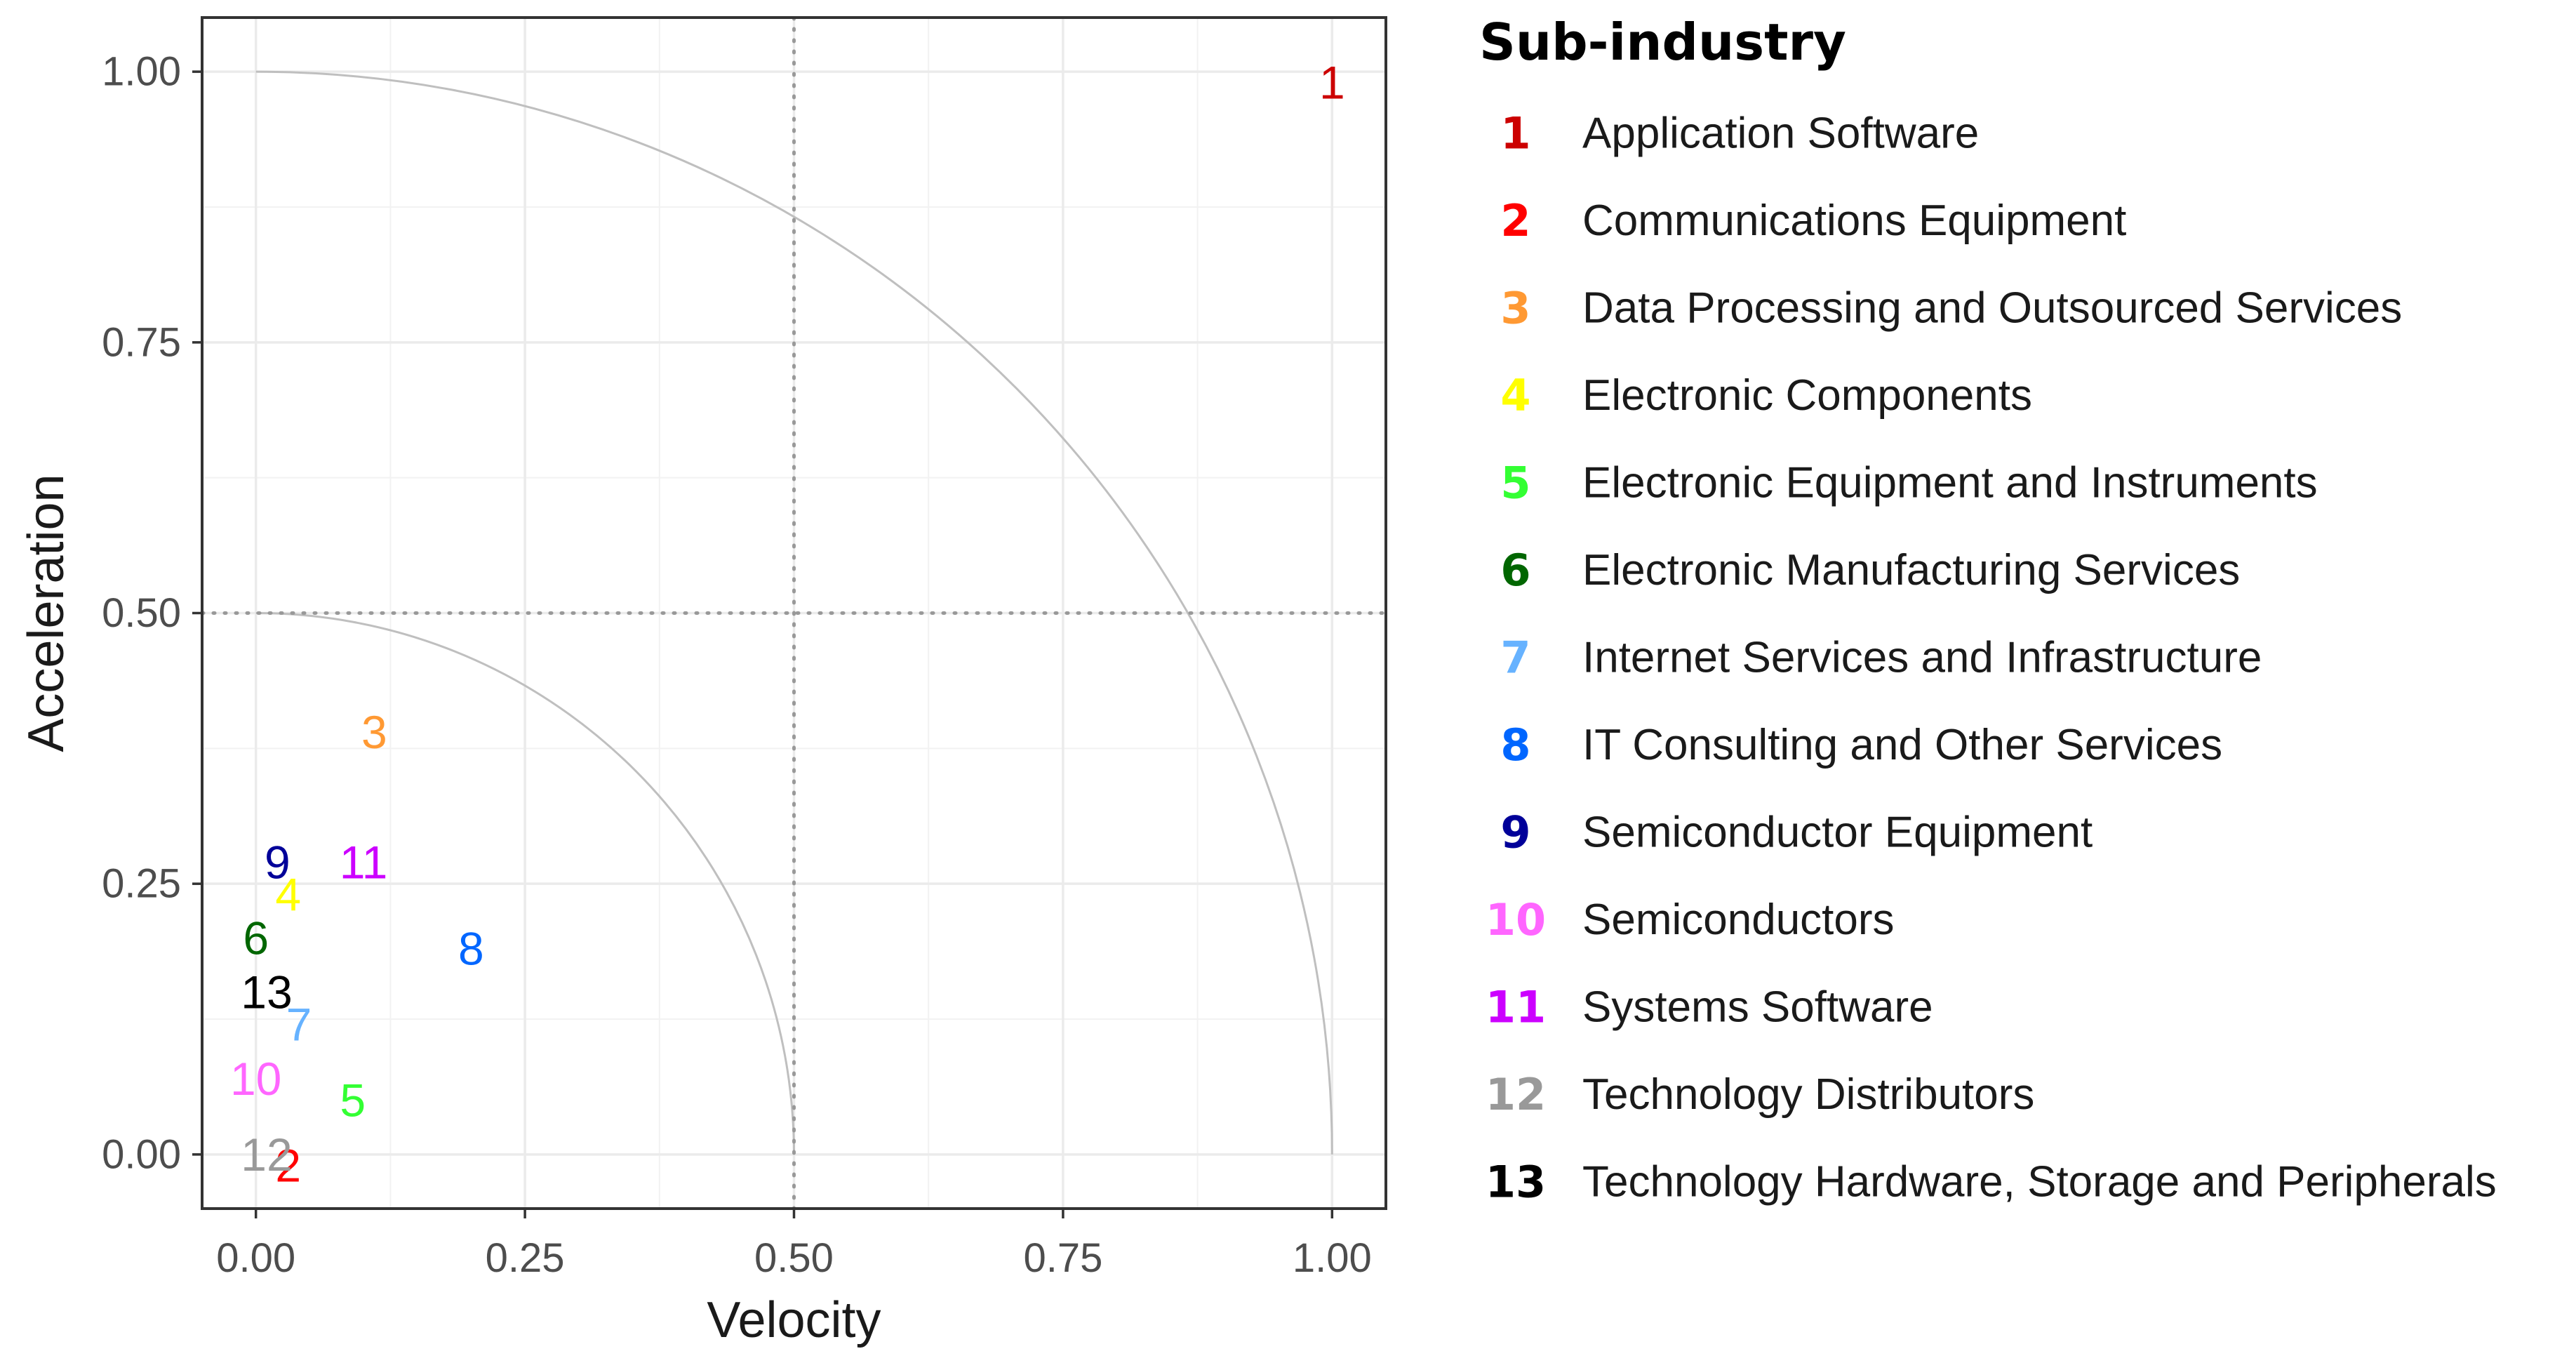 This screenshot has width=2576, height=1363. I want to click on legend-title: Sub-industry, so click(1662, 42).